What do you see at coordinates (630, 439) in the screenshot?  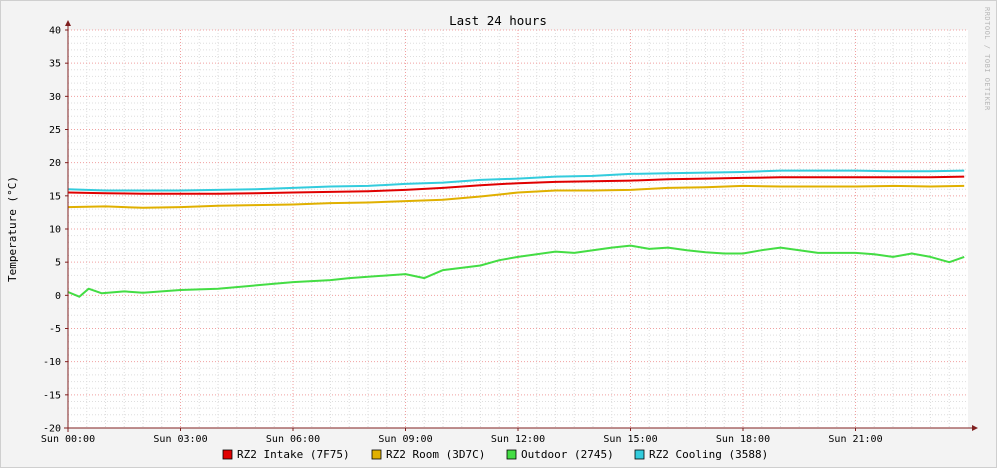 I see `x-tick-label: Sun 15:00` at bounding box center [630, 439].